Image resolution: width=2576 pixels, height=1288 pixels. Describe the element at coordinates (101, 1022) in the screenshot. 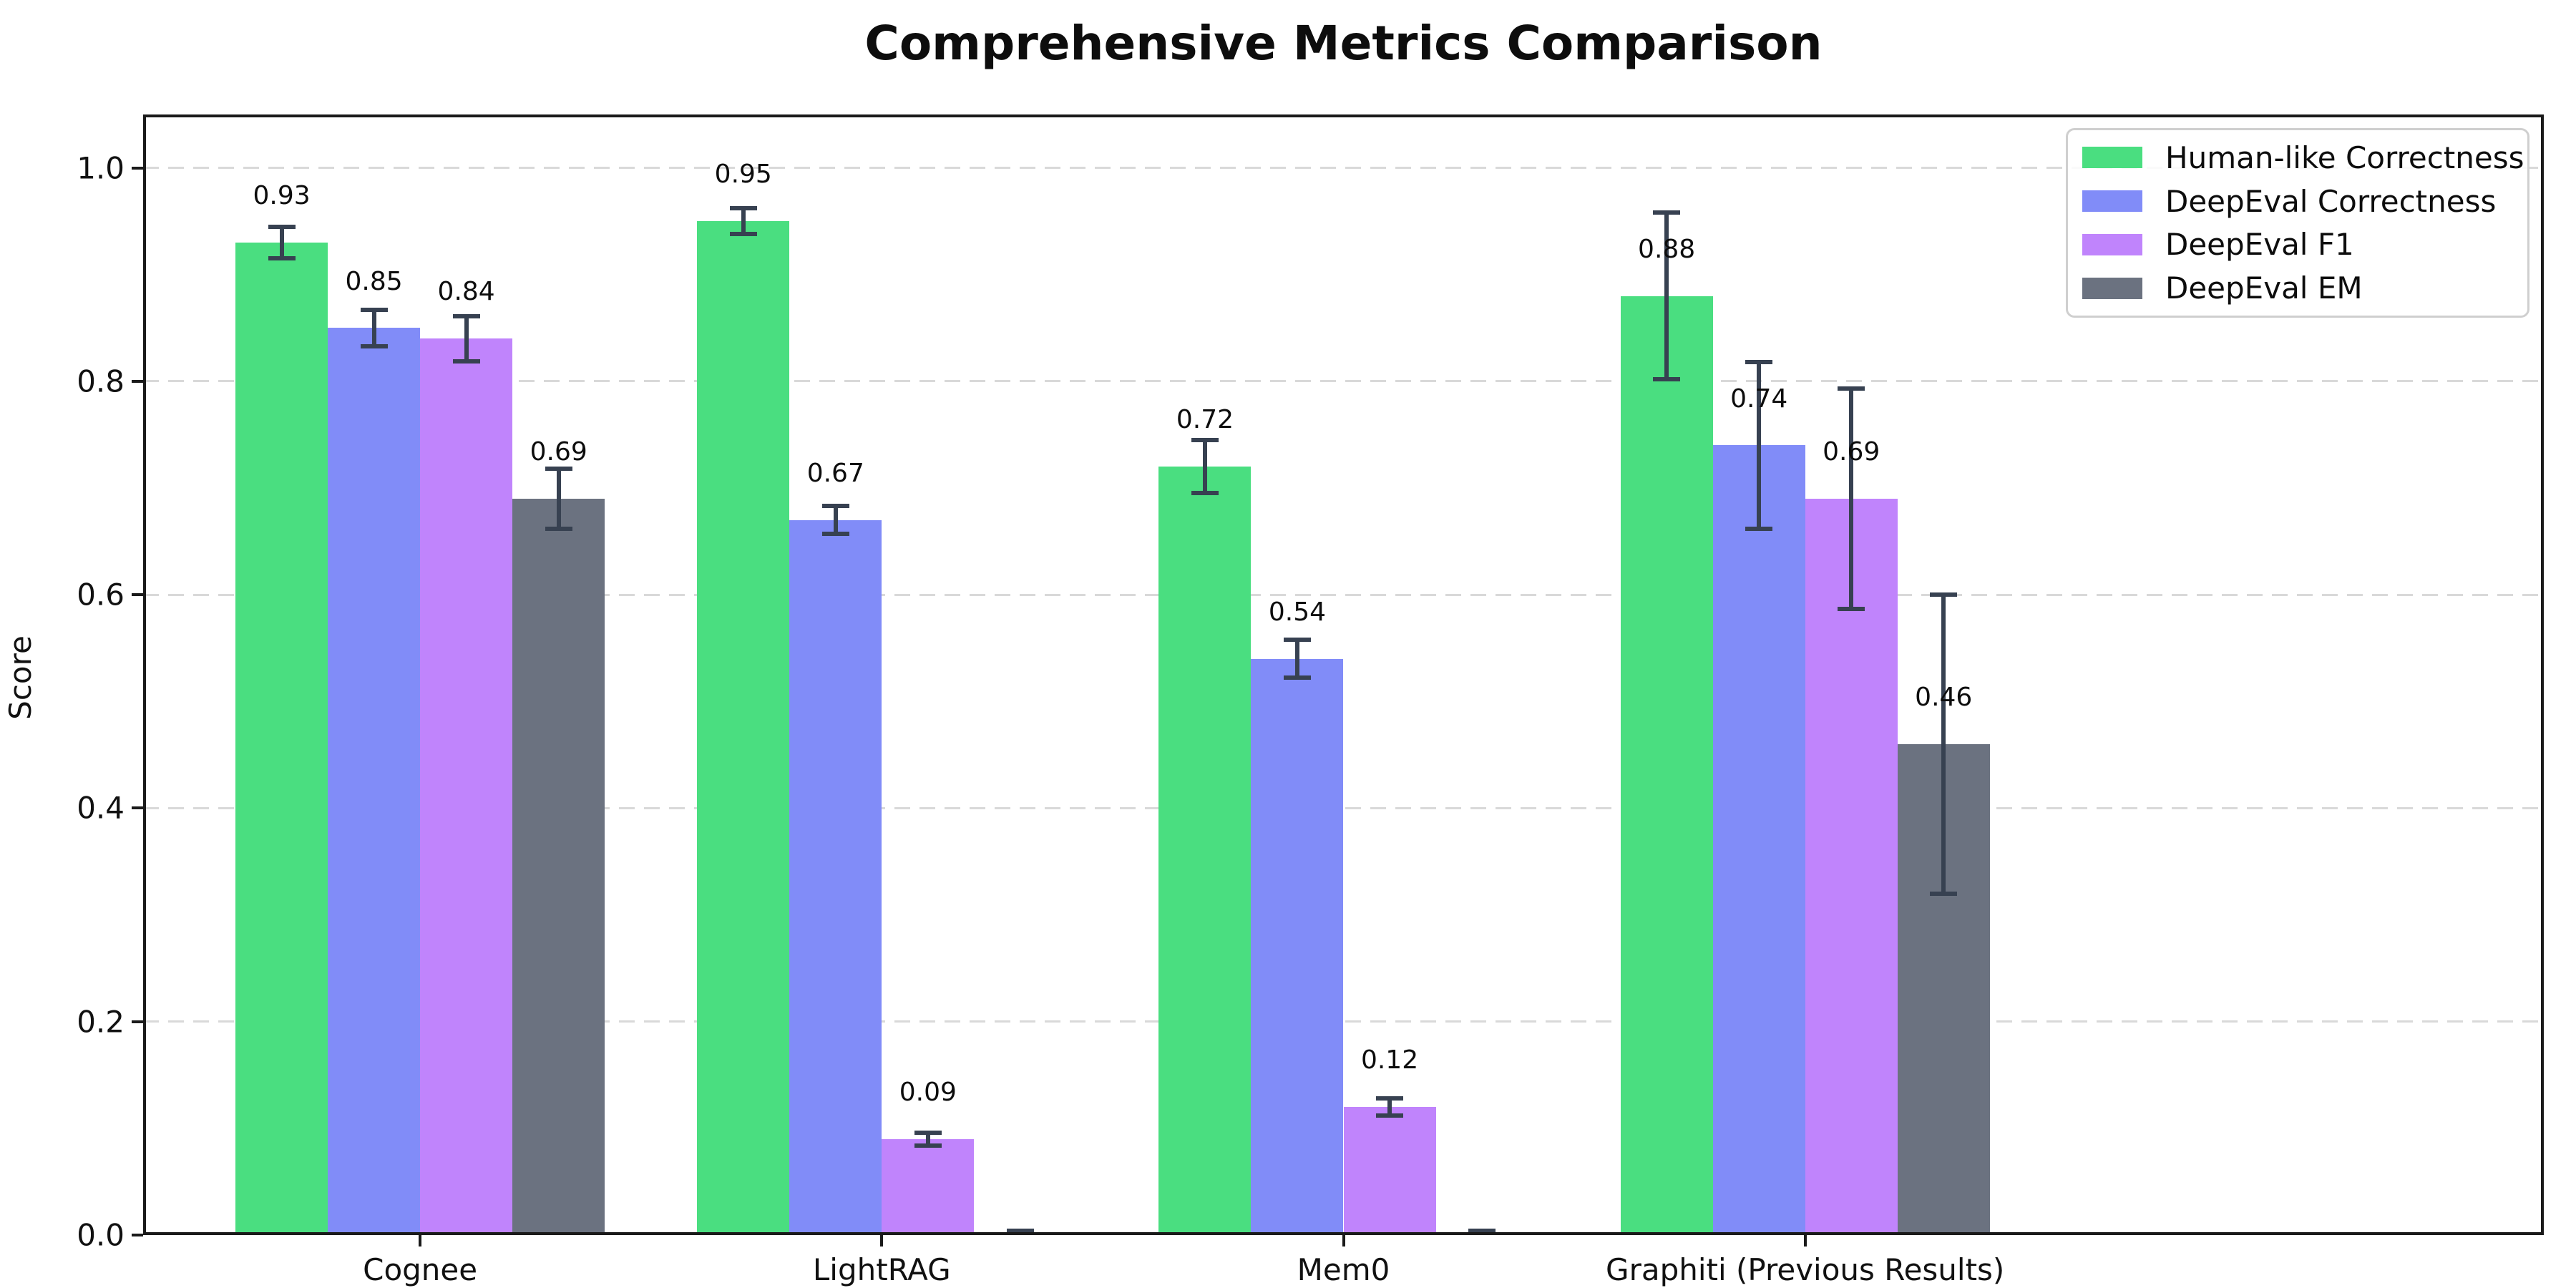

I see `y-tick-label: 0.2` at that location.